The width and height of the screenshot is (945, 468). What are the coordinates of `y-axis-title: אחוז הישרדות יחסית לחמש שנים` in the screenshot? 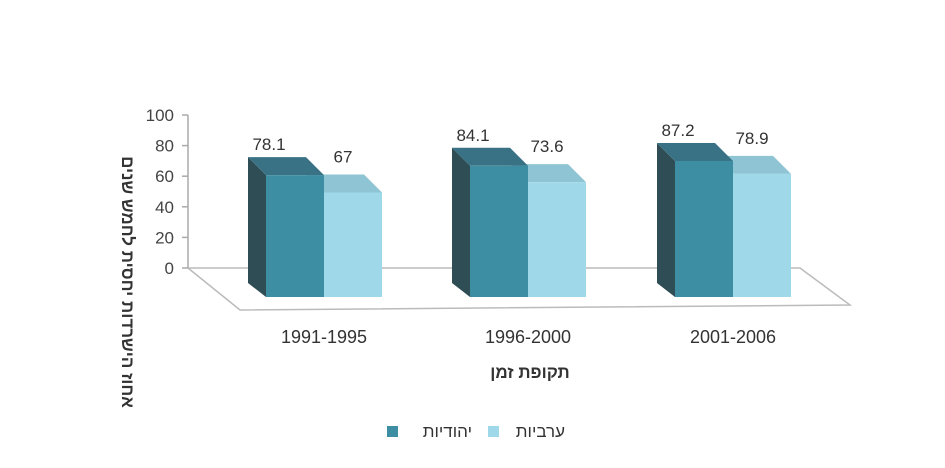 It's located at (127, 282).